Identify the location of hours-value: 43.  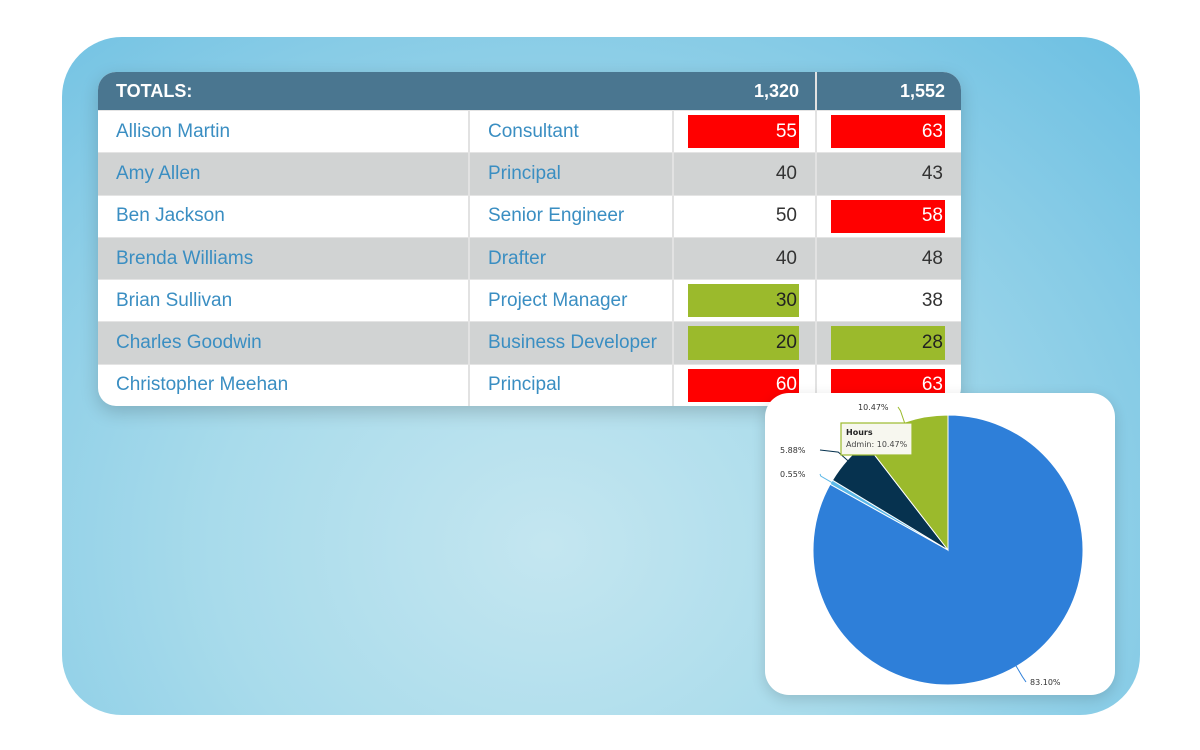
(932, 173).